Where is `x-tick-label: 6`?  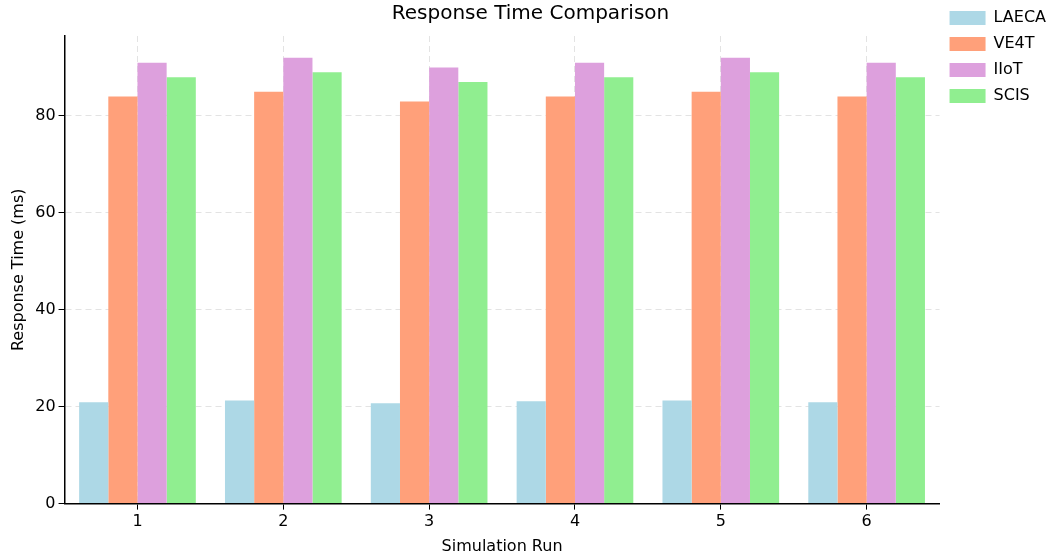
x-tick-label: 6 is located at coordinates (866, 521).